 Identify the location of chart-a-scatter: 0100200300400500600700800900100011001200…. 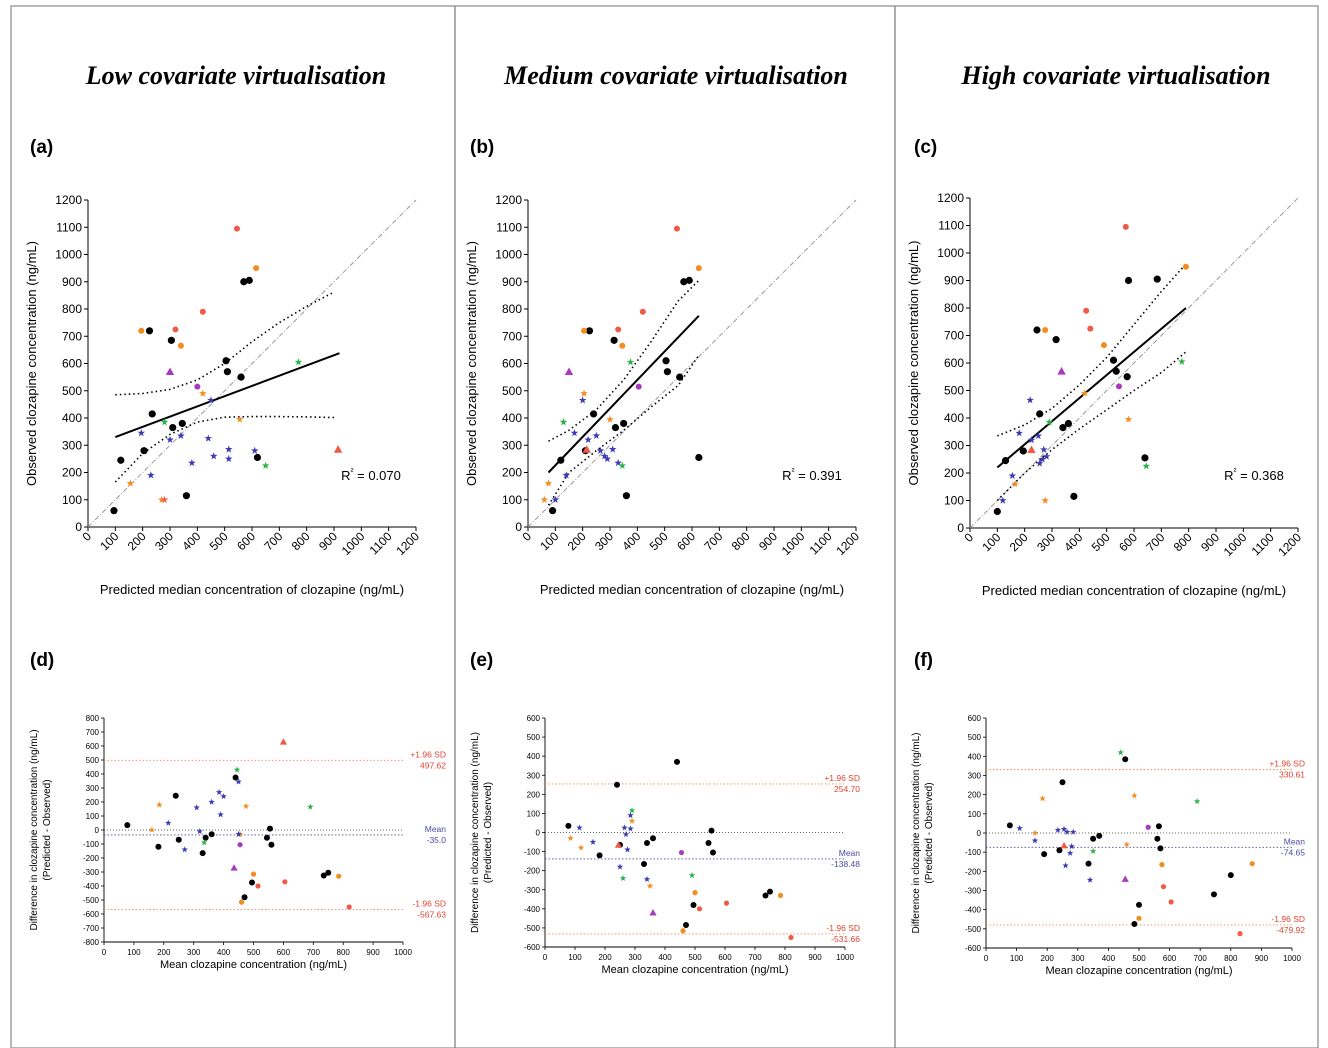
(223, 395).